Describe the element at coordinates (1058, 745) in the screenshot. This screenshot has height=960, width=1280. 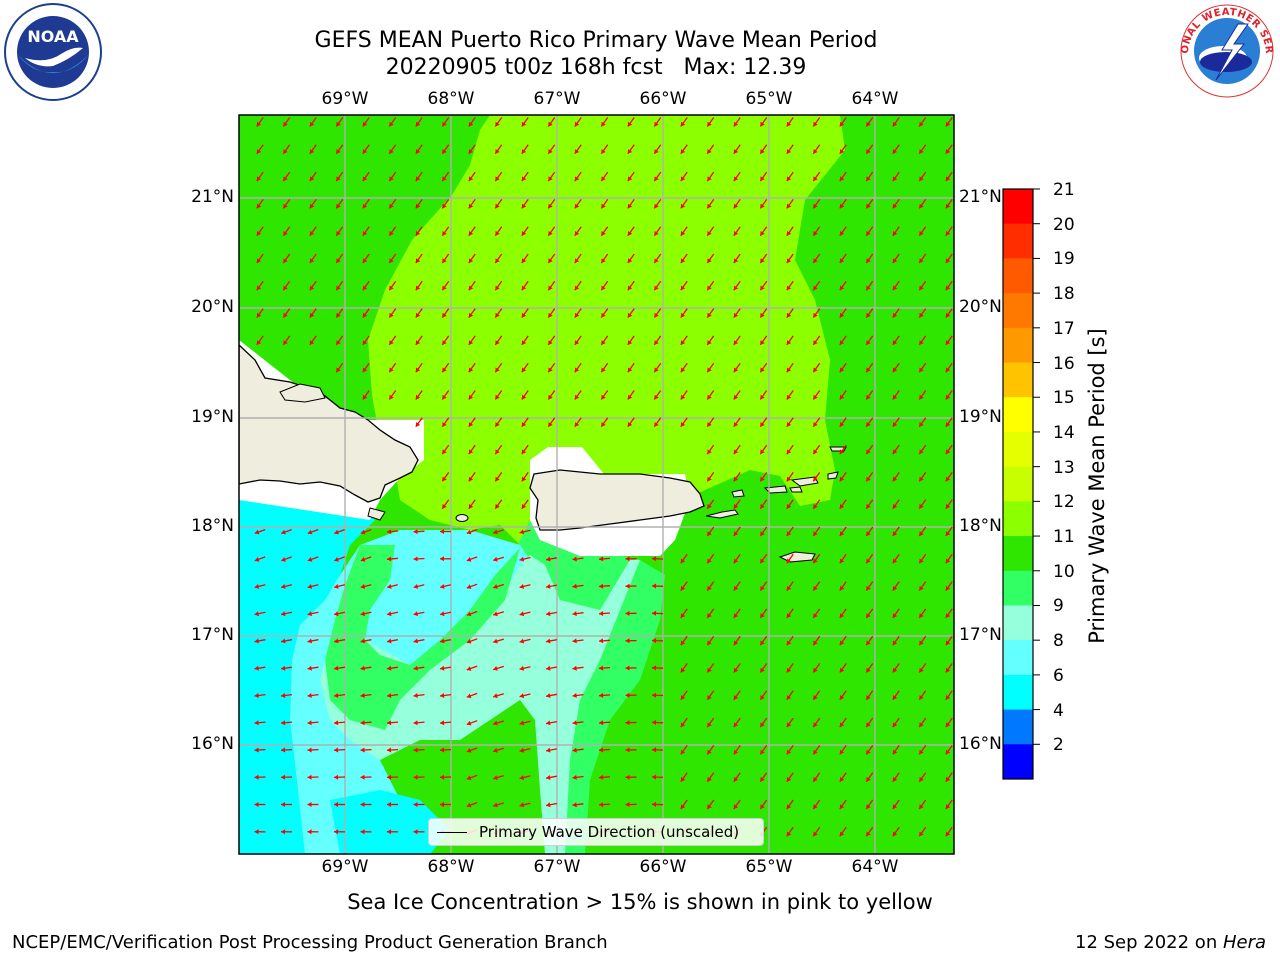
I see `colorbar-tick-label: 2` at that location.